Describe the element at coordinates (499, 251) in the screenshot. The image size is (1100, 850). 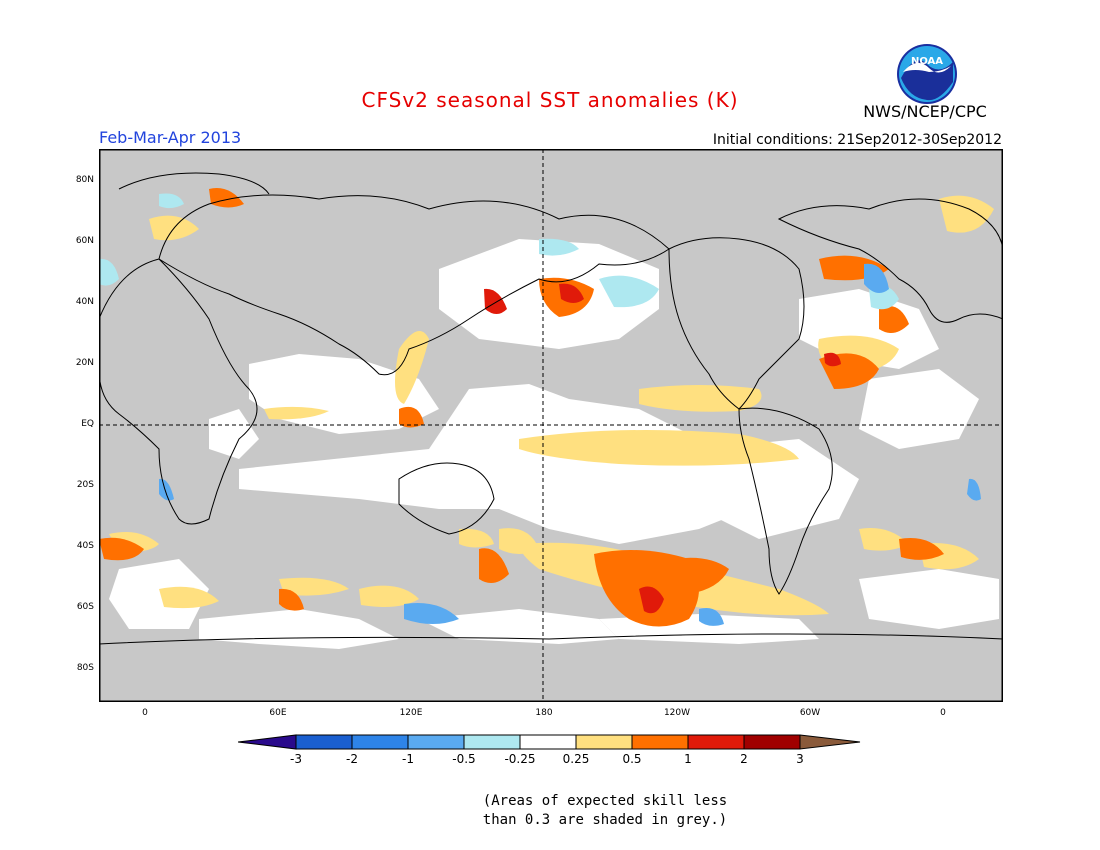
I see `anomaly-neg-0.25-0.5` at that location.